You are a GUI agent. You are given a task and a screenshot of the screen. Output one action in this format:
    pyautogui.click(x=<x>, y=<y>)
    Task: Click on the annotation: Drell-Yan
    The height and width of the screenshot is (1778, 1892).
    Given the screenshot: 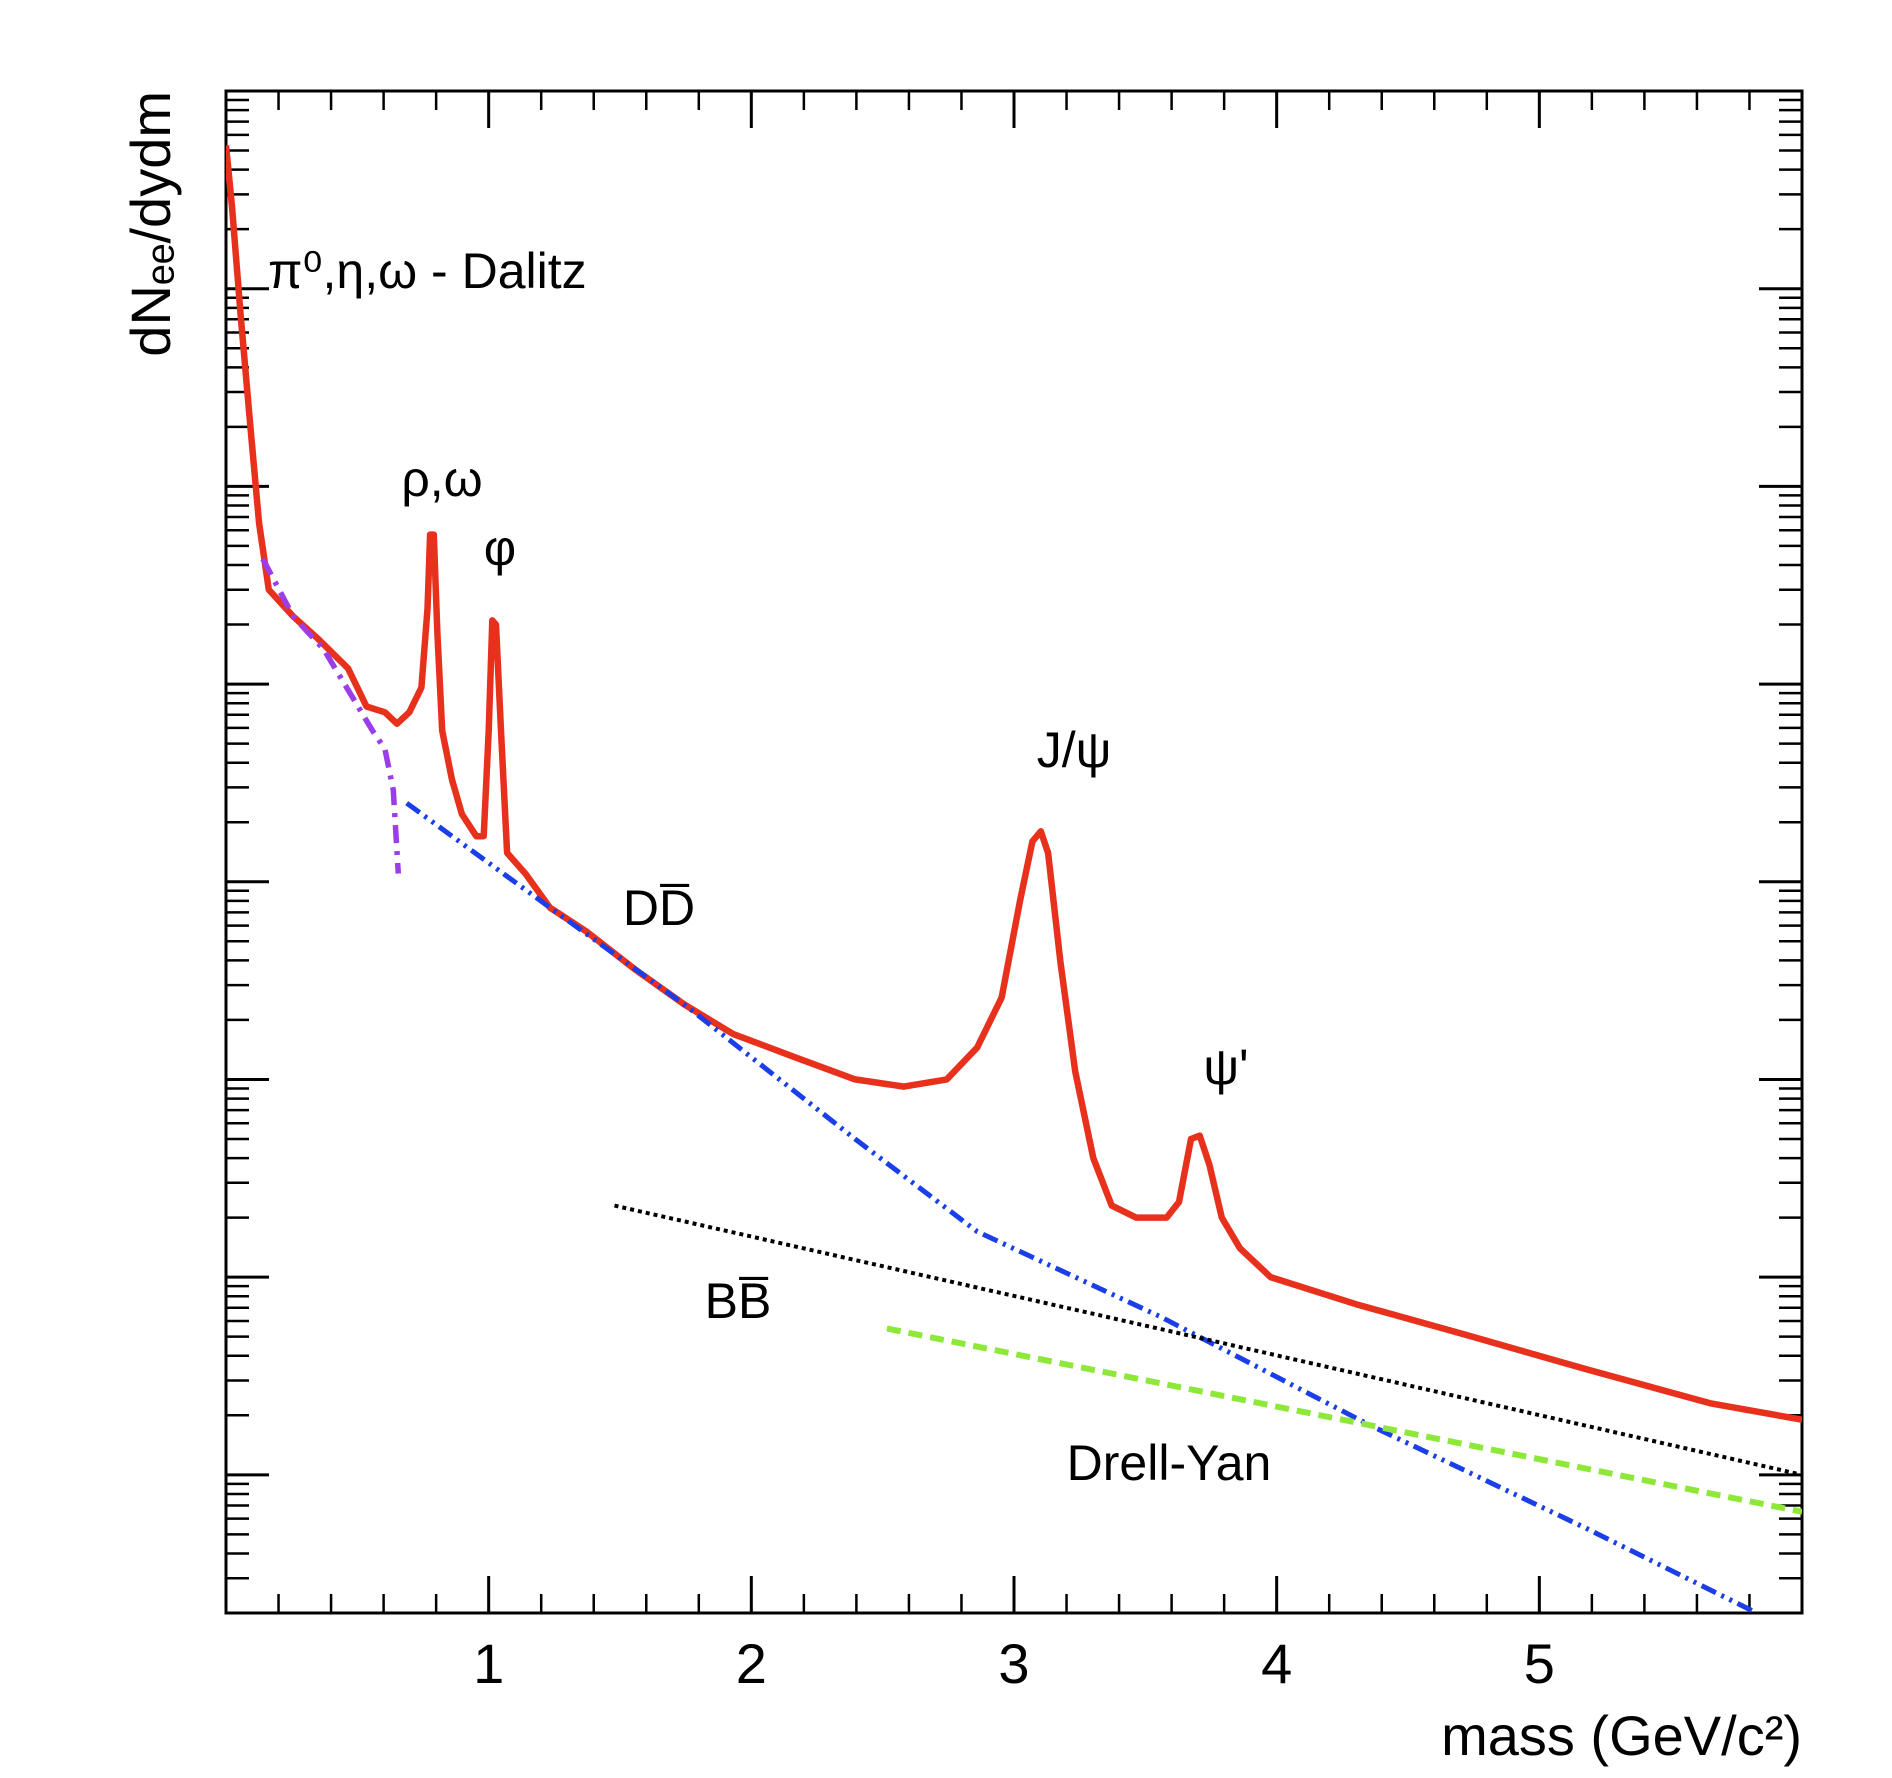 What is the action you would take?
    pyautogui.click(x=1169, y=1463)
    